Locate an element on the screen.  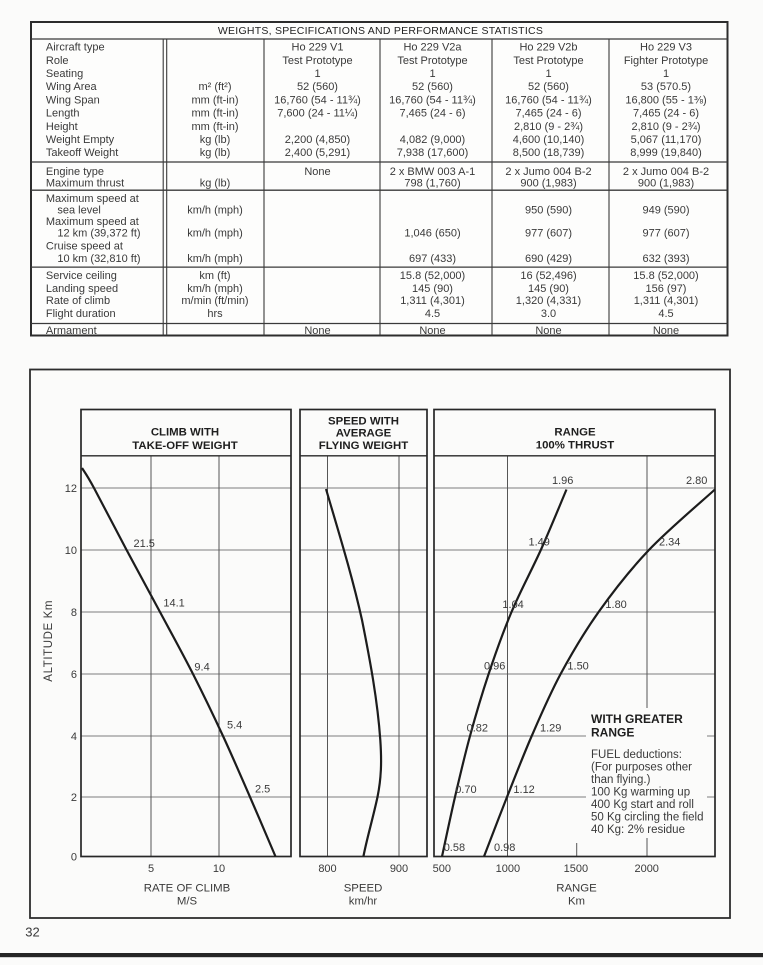
svg-text: 1.50 is located at coordinates (577, 666).